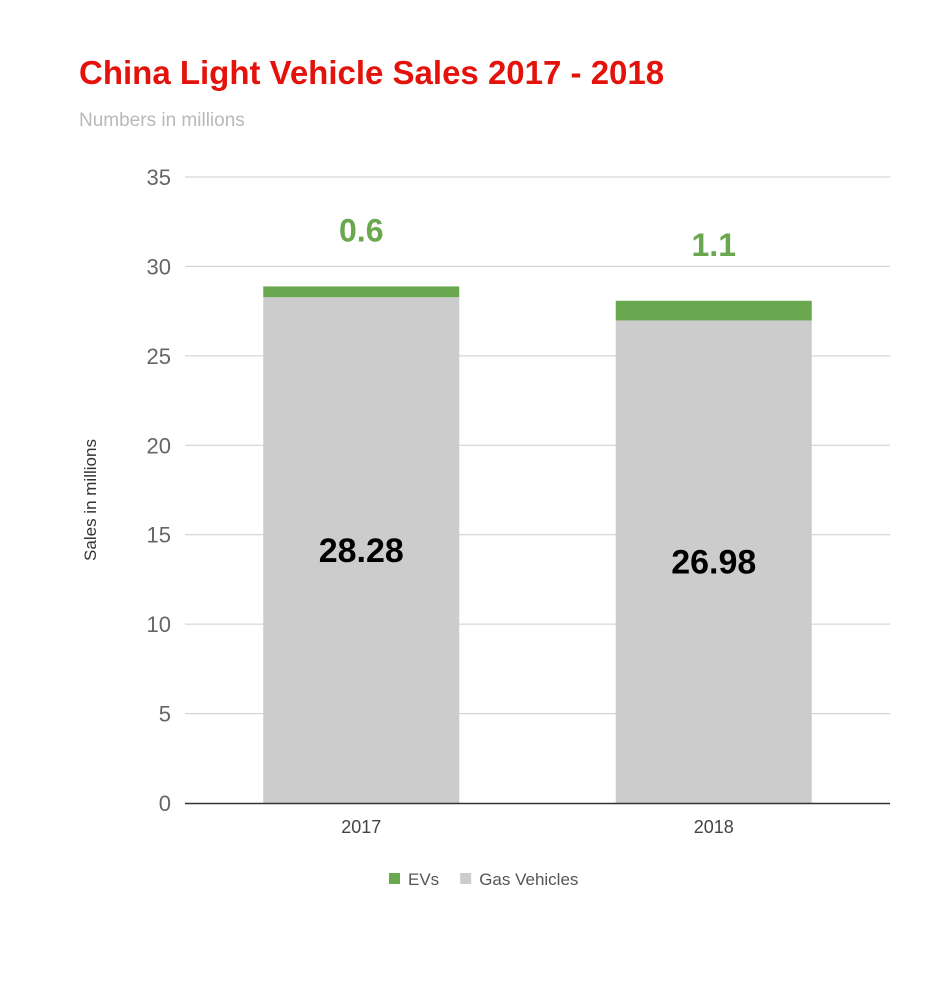 The width and height of the screenshot is (950, 983). Describe the element at coordinates (394, 878) in the screenshot. I see `legend-swatch-evs` at that location.